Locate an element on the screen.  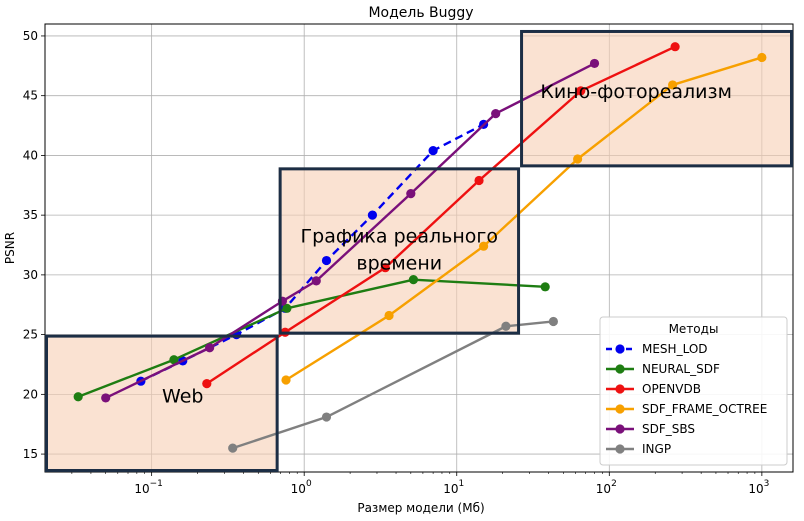
region-label: Web is located at coordinates (182, 397).